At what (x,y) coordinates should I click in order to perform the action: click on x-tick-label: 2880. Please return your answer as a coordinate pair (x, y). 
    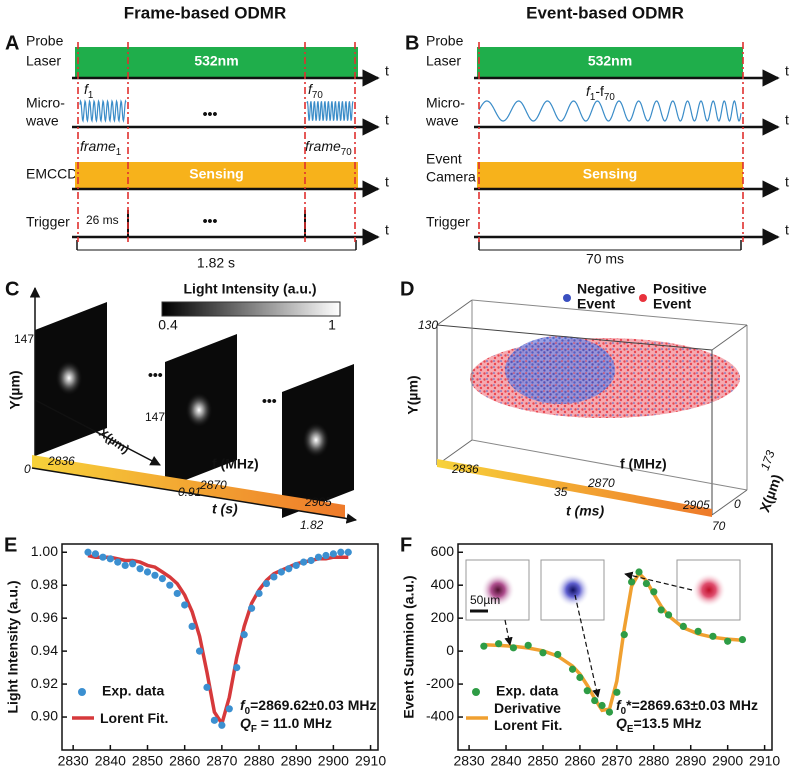
    Looking at the image, I should click on (653, 761).